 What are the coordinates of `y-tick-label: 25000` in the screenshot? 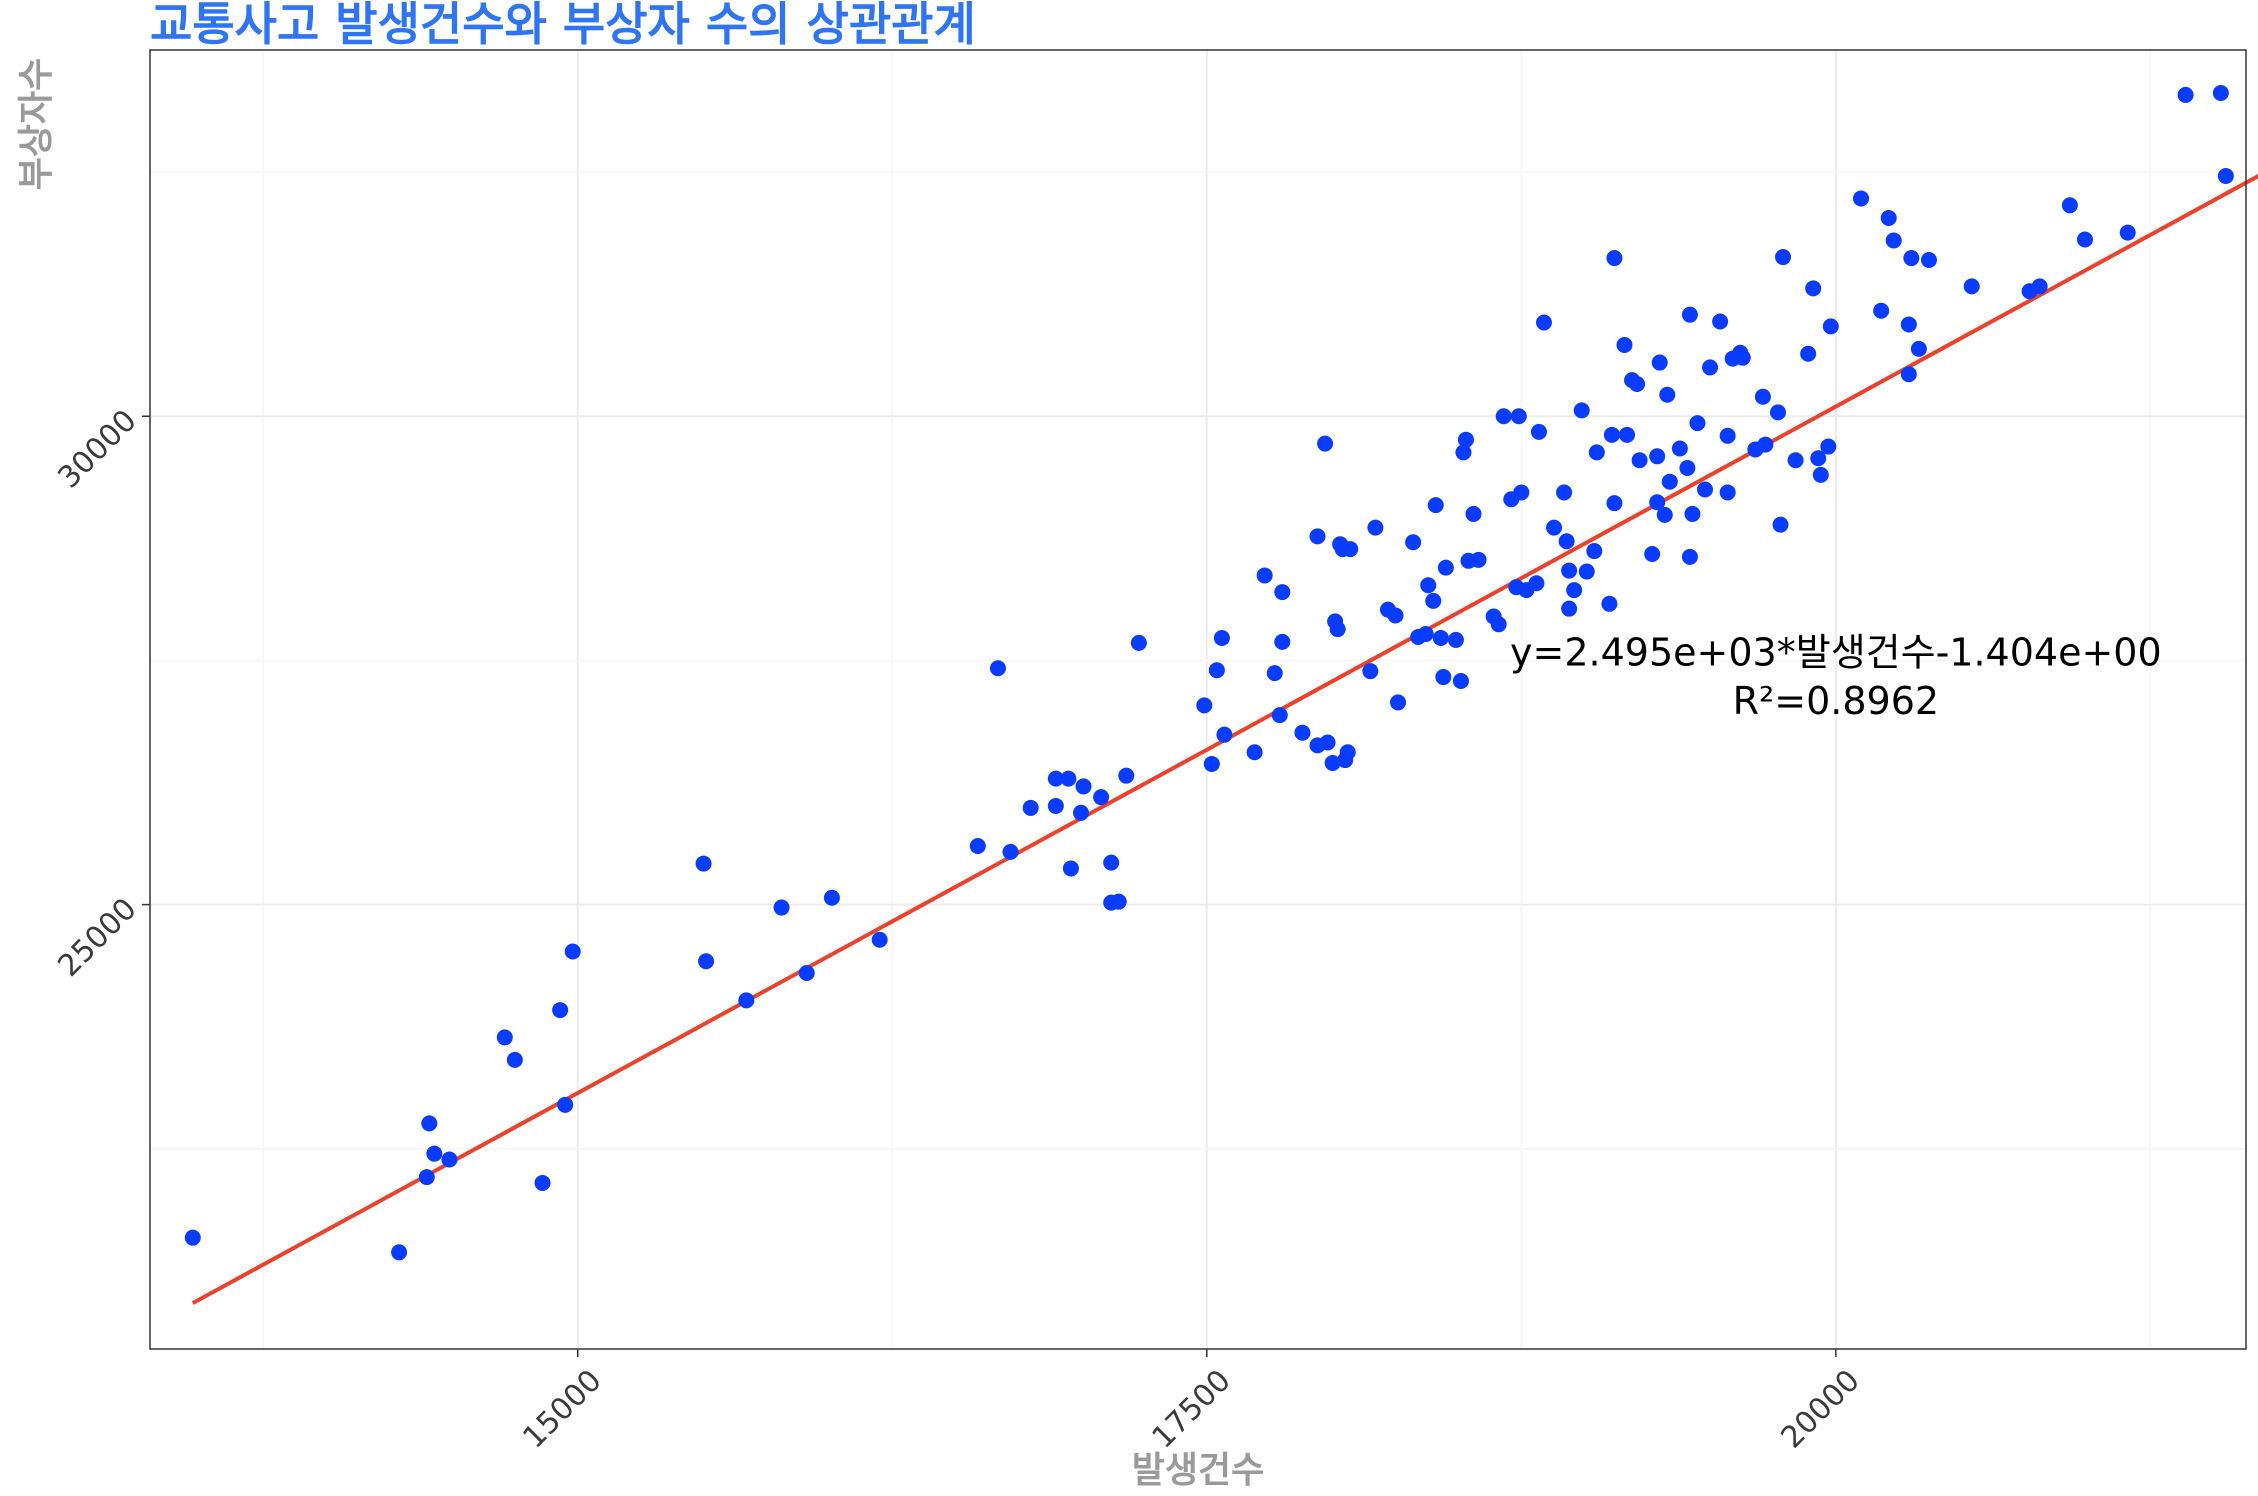 It's located at (97, 938).